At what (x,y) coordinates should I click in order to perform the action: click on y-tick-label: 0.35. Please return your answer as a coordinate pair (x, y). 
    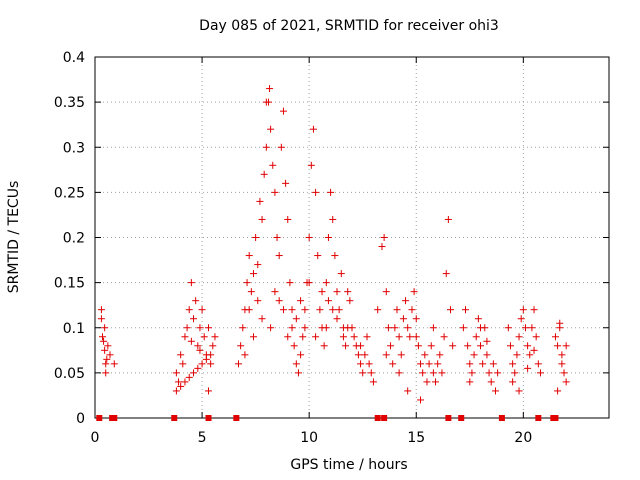
    Looking at the image, I should click on (69, 103).